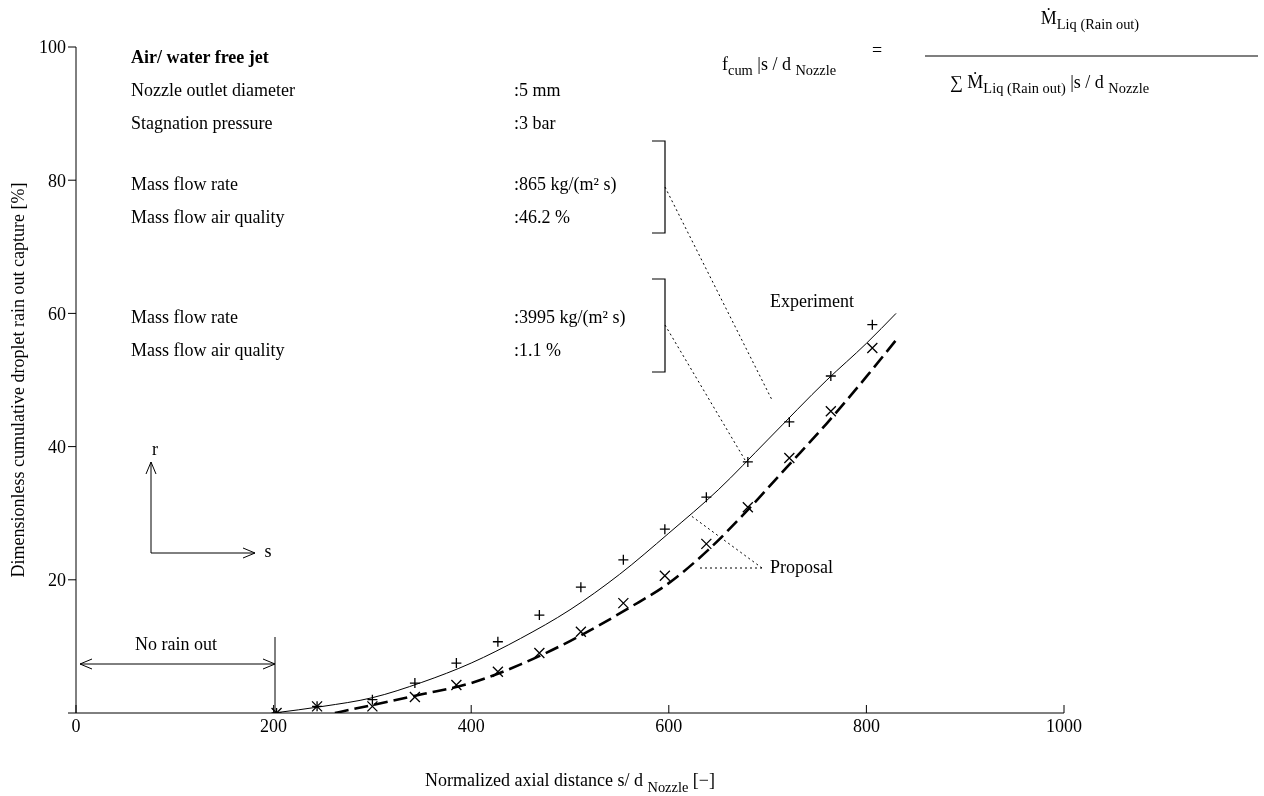 Image resolution: width=1264 pixels, height=796 pixels. What do you see at coordinates (535, 123) in the screenshot?
I see `annotation: :3 bar` at bounding box center [535, 123].